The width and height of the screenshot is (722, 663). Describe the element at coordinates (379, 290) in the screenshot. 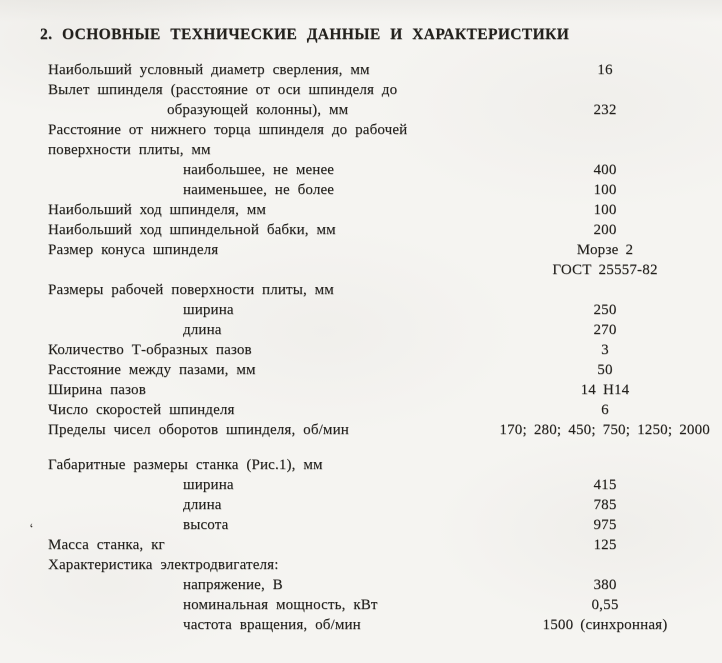

I see `spec-row-table-surface: Размеры рабочей поверхности плиты, мм` at that location.